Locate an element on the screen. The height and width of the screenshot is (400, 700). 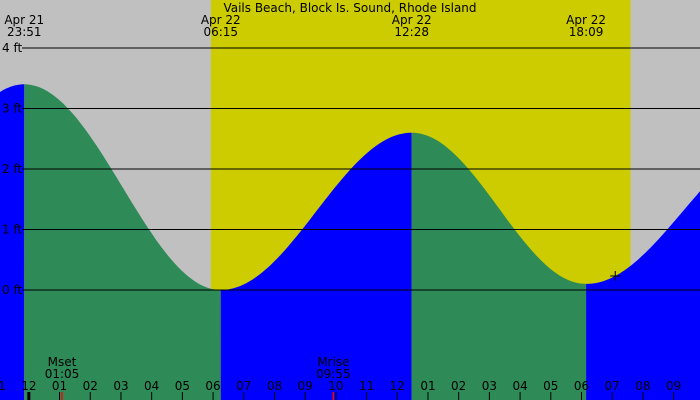
extreme-time-label: 06:15 is located at coordinates (220, 32).